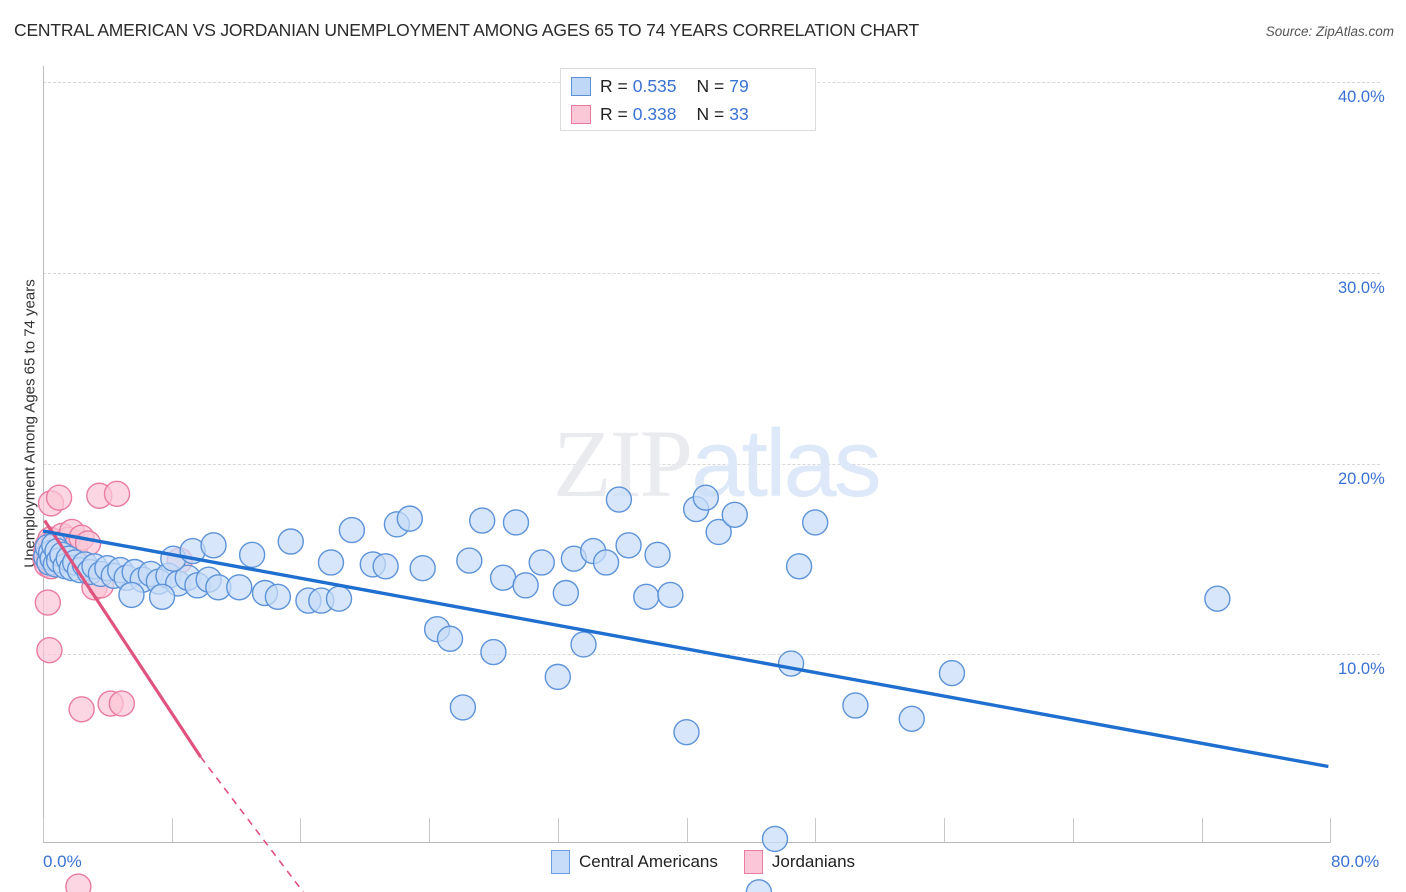 This screenshot has height=892, width=1406. Describe the element at coordinates (581, 114) in the screenshot. I see `legend-swatch-pink` at that location.